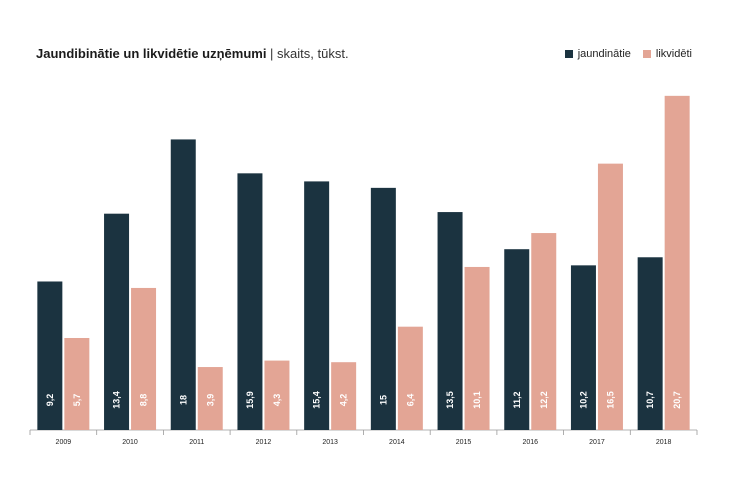 The width and height of the screenshot is (730, 487). I want to click on bar-value-label: 18, so click(183, 400).